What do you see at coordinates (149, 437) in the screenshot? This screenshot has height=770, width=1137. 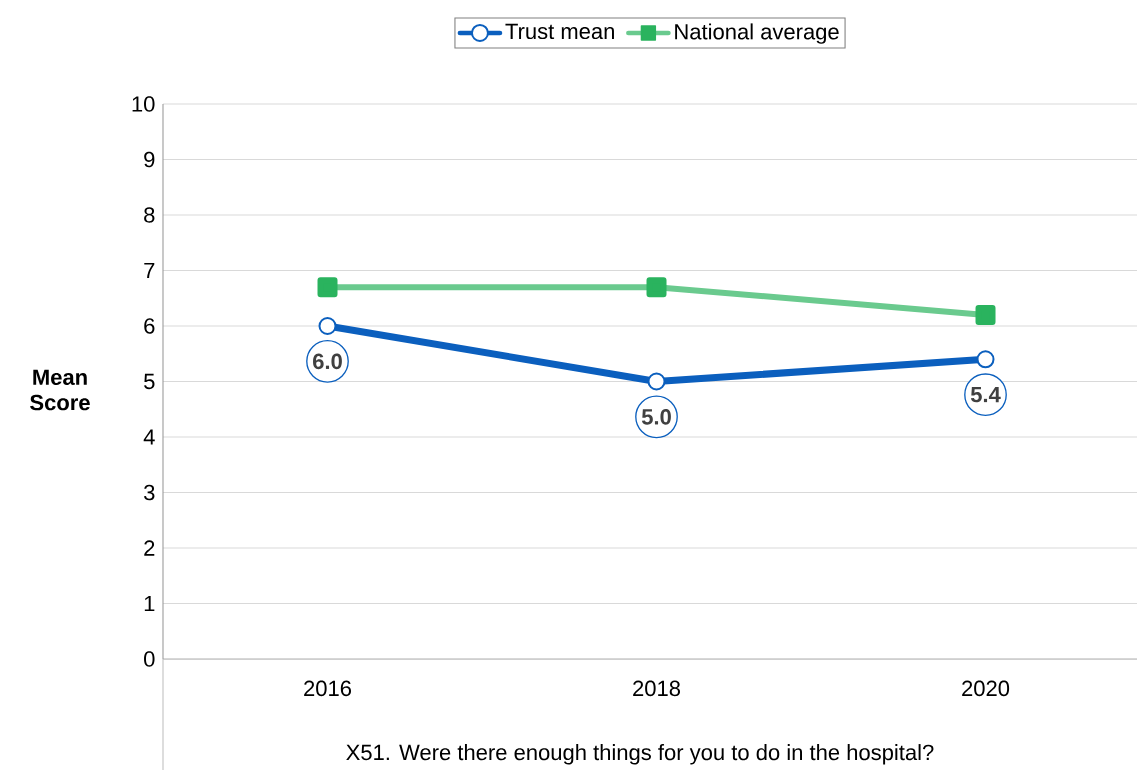 I see `y-tick-label: 4` at bounding box center [149, 437].